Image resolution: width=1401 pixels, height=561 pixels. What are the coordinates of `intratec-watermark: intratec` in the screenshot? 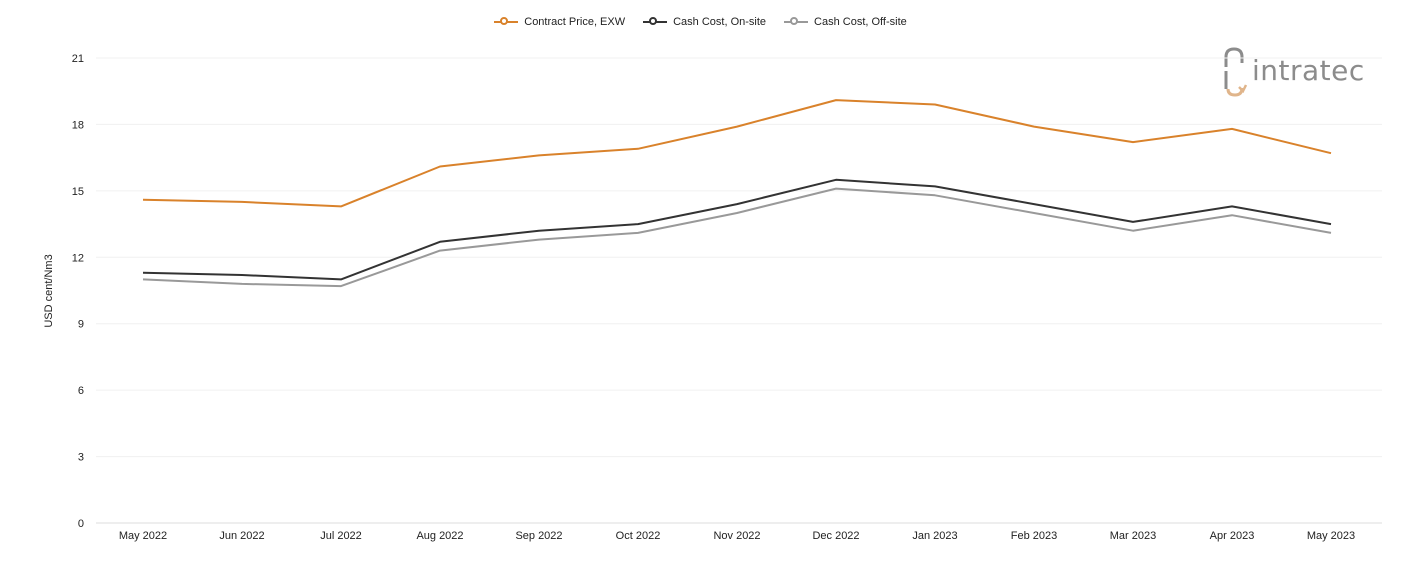 It's located at (1302, 71).